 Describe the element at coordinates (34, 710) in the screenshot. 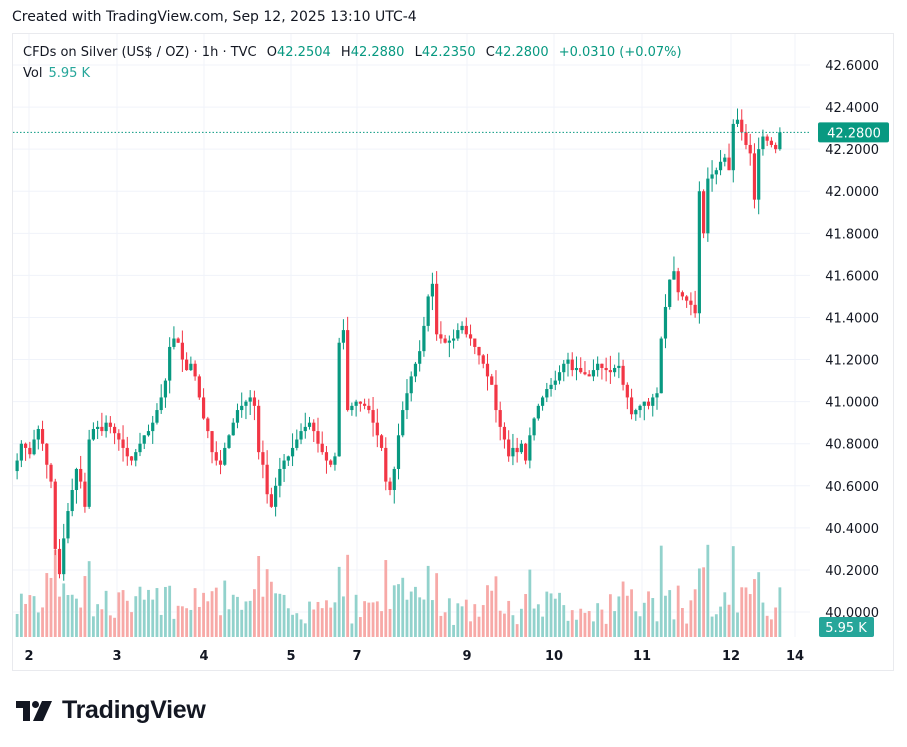

I see `tradingview-logo-icon` at that location.